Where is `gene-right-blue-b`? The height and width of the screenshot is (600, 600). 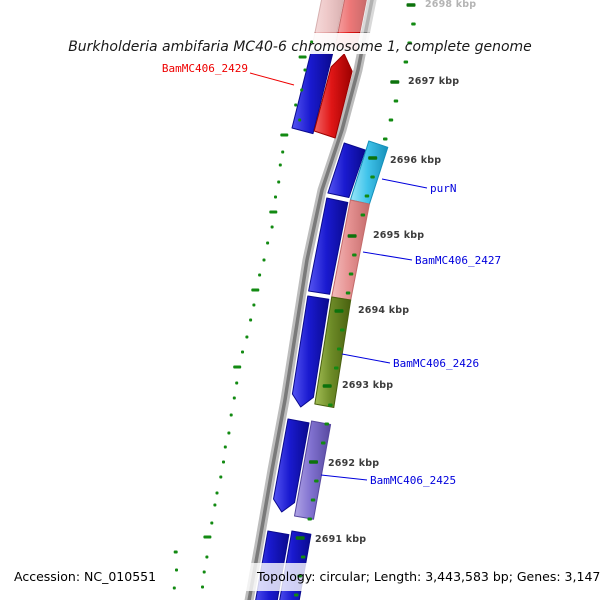
gene-right-blue-b is located at coordinates (328, 246).